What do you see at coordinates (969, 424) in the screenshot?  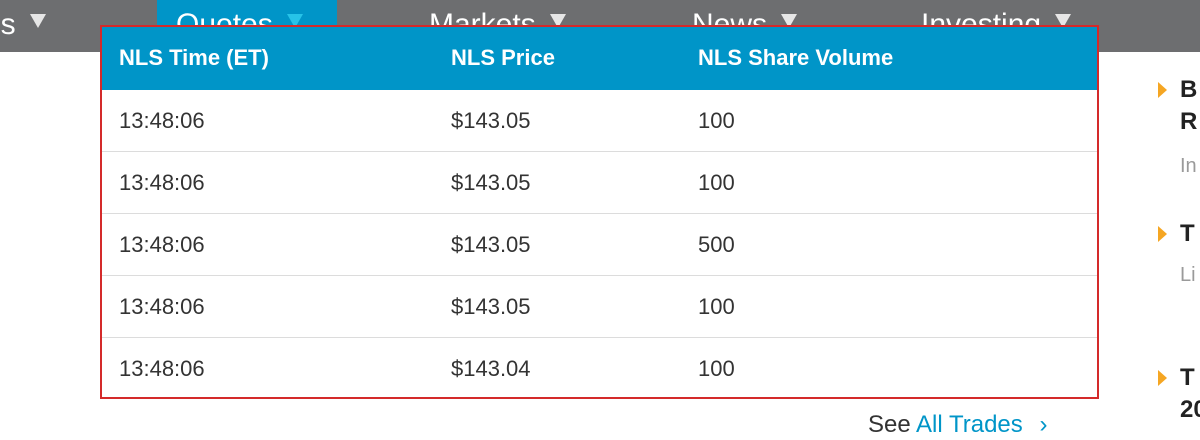 I see `see-all-link-text: All Trades` at bounding box center [969, 424].